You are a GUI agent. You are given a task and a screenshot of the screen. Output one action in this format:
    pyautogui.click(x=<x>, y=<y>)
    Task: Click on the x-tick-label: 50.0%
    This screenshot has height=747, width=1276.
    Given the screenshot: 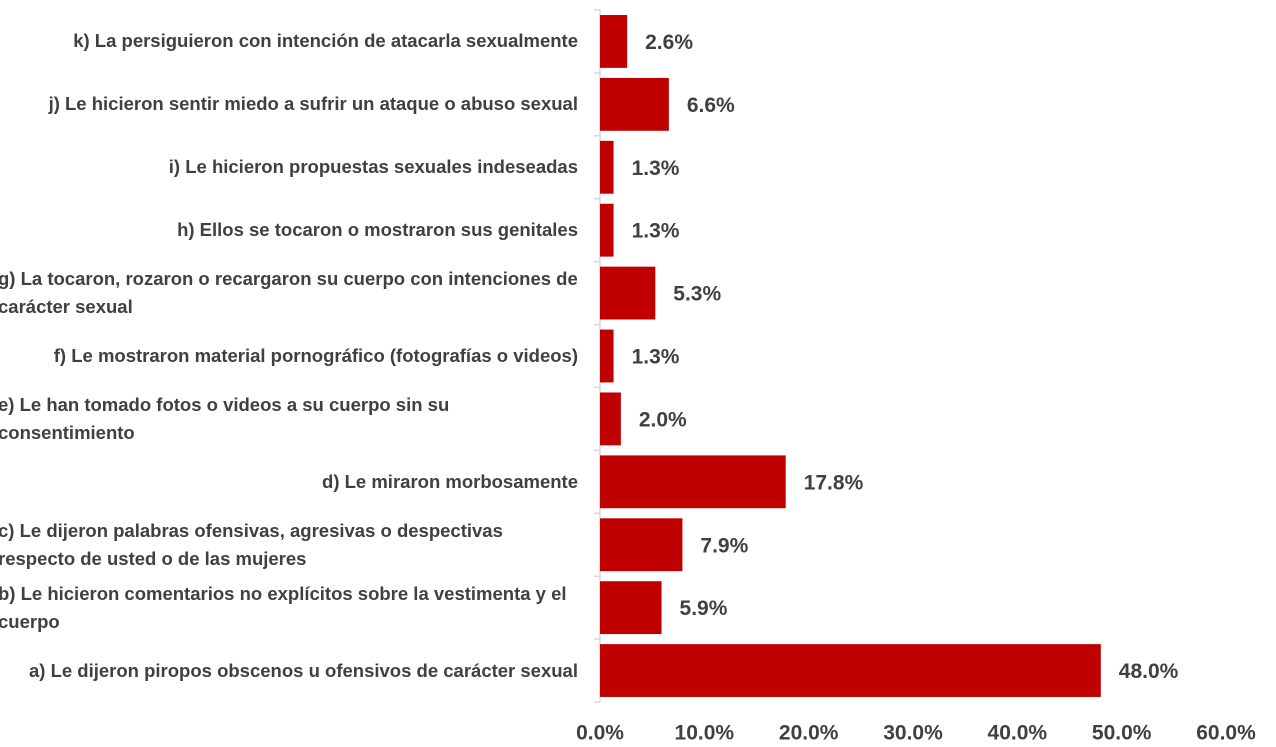 What is the action you would take?
    pyautogui.click(x=1122, y=733)
    